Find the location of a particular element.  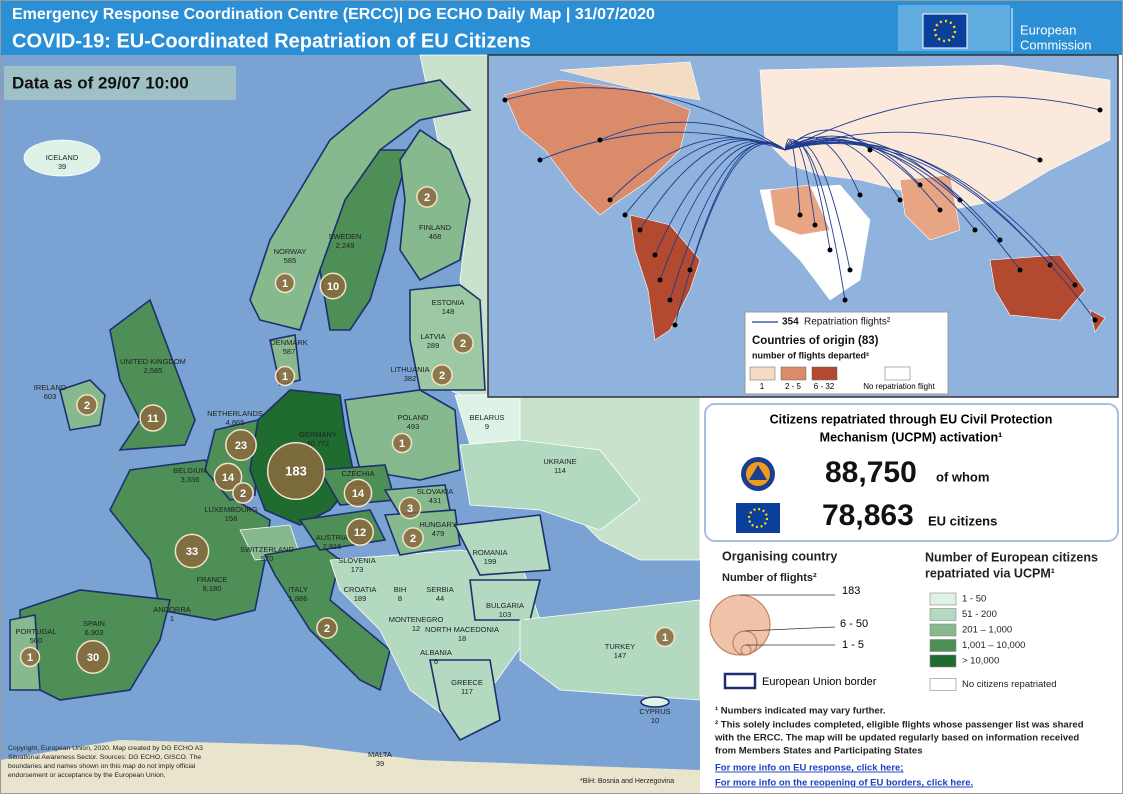

country-name: LITHUANIA is located at coordinates (409, 369).